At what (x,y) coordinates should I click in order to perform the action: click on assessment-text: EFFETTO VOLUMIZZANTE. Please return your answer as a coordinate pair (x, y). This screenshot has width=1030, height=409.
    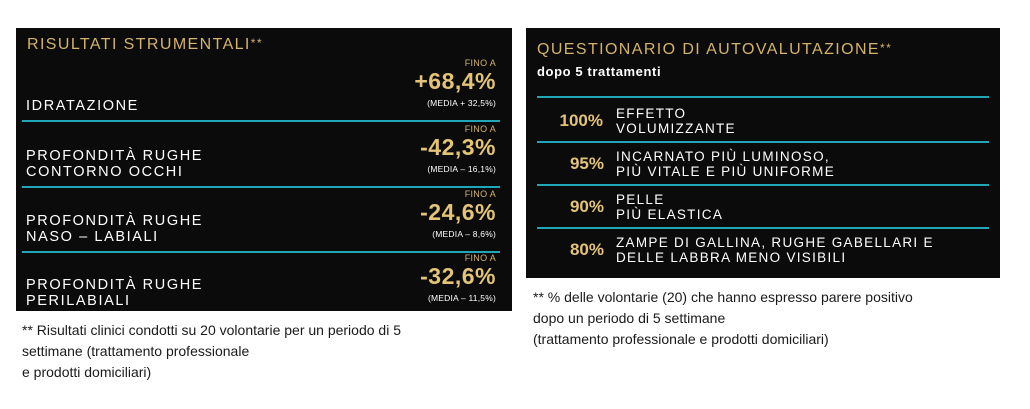
    Looking at the image, I should click on (676, 120).